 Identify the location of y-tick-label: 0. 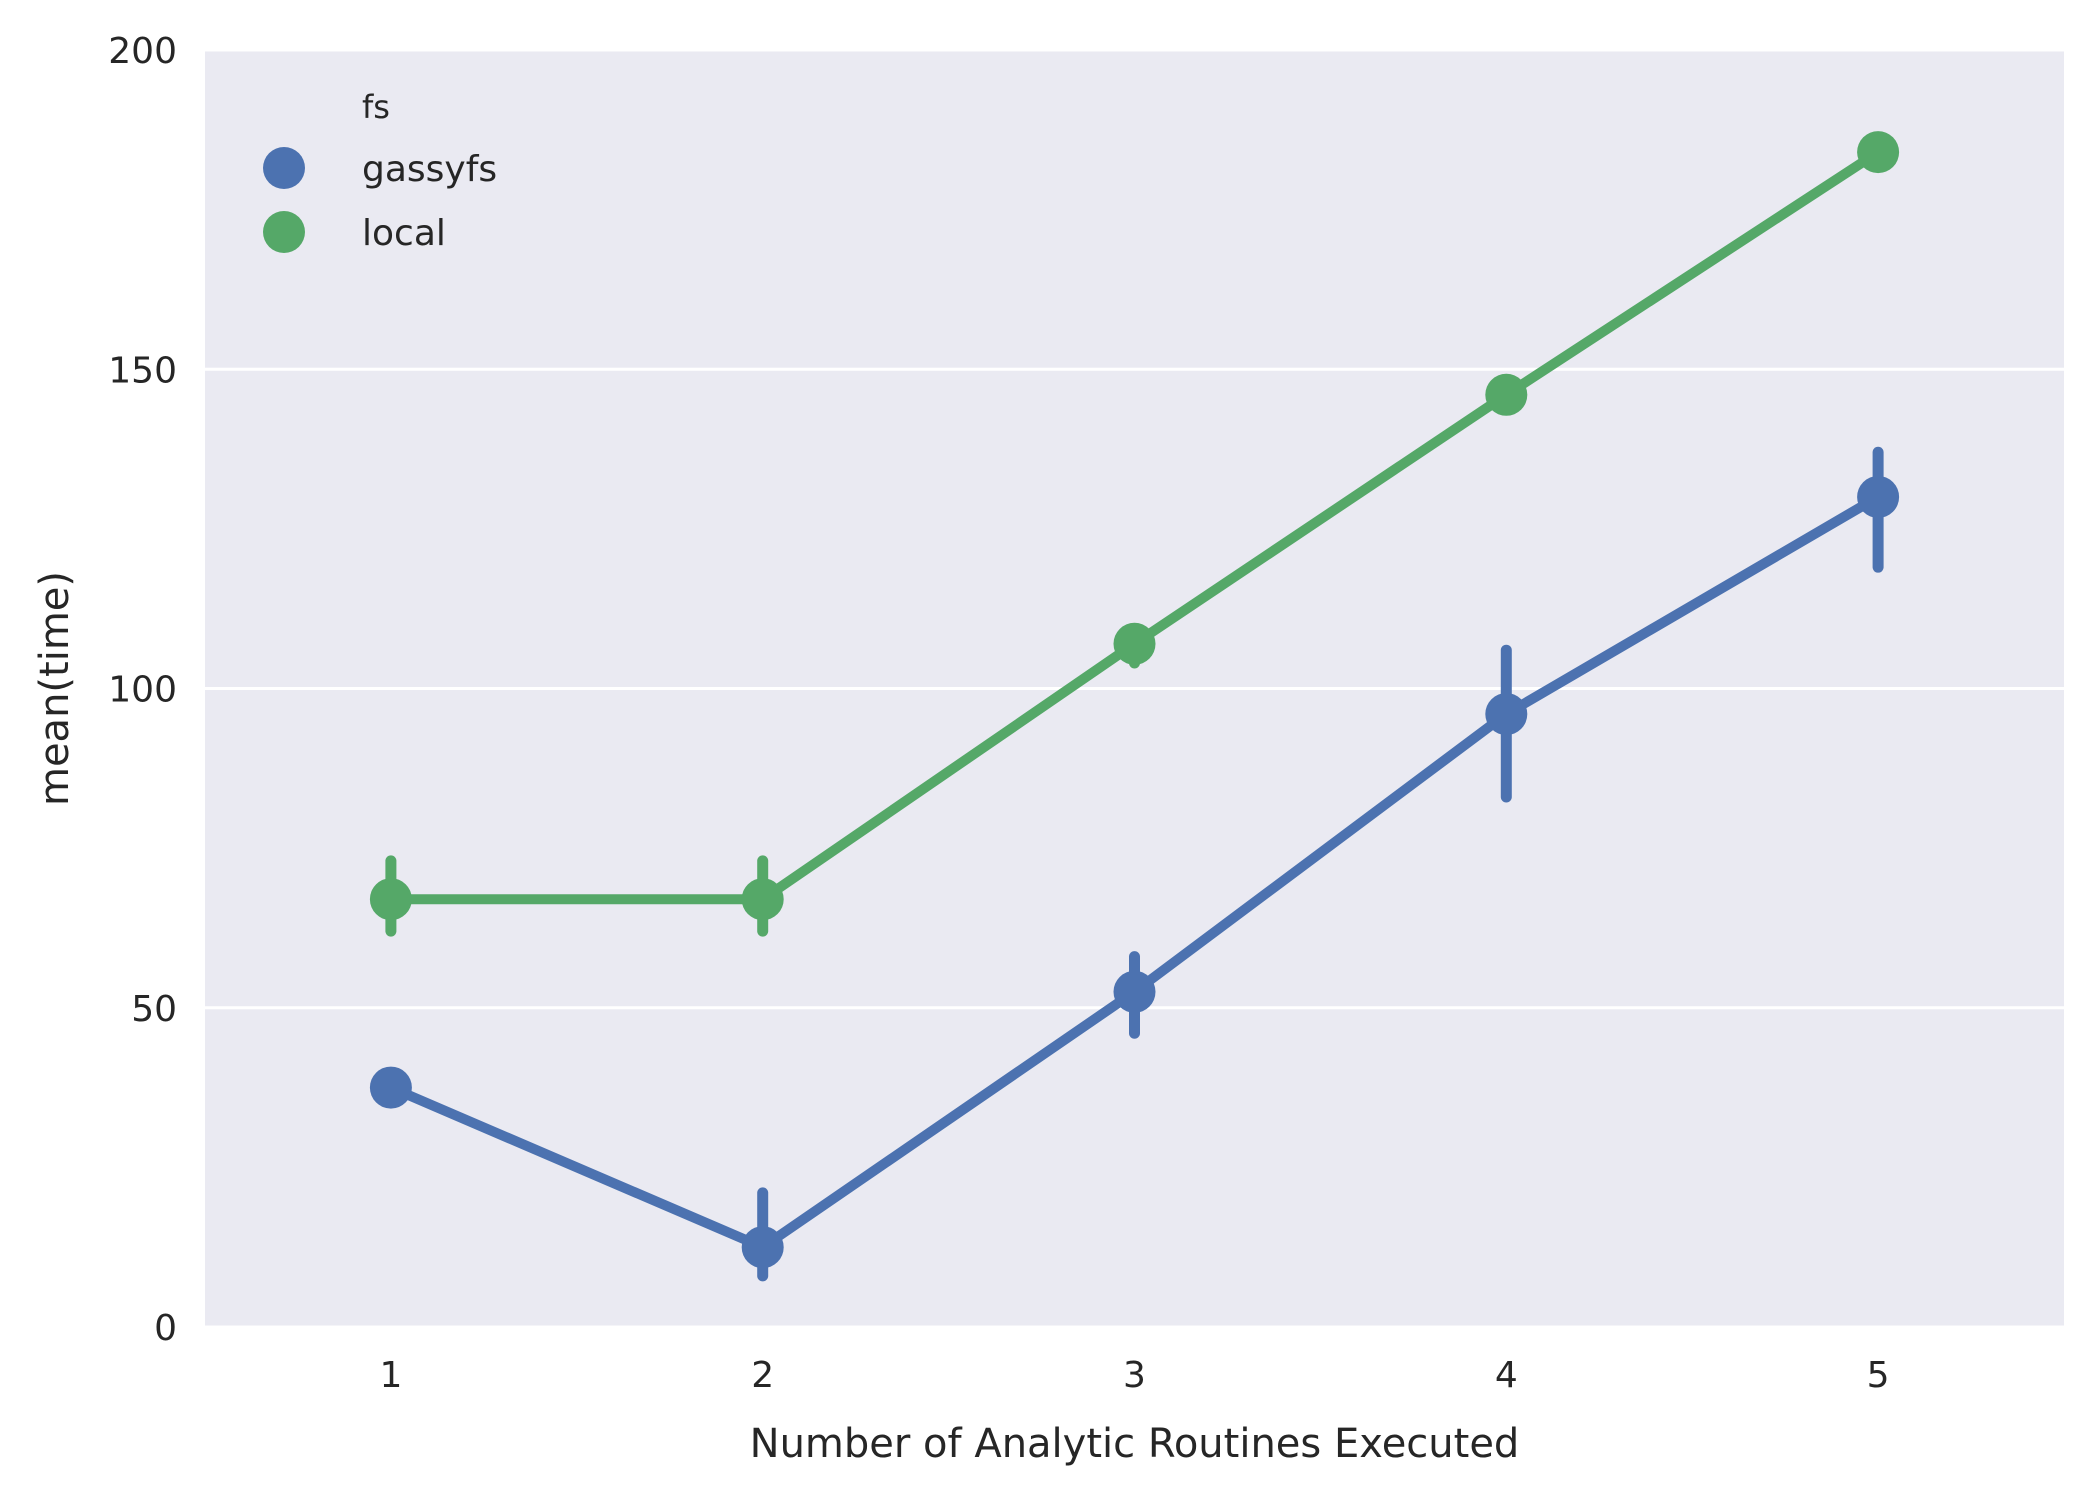
(165, 1328).